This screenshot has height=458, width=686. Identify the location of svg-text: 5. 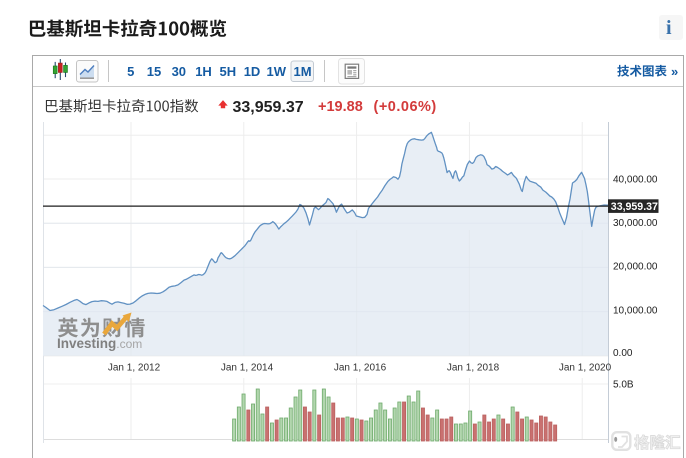
(130, 71).